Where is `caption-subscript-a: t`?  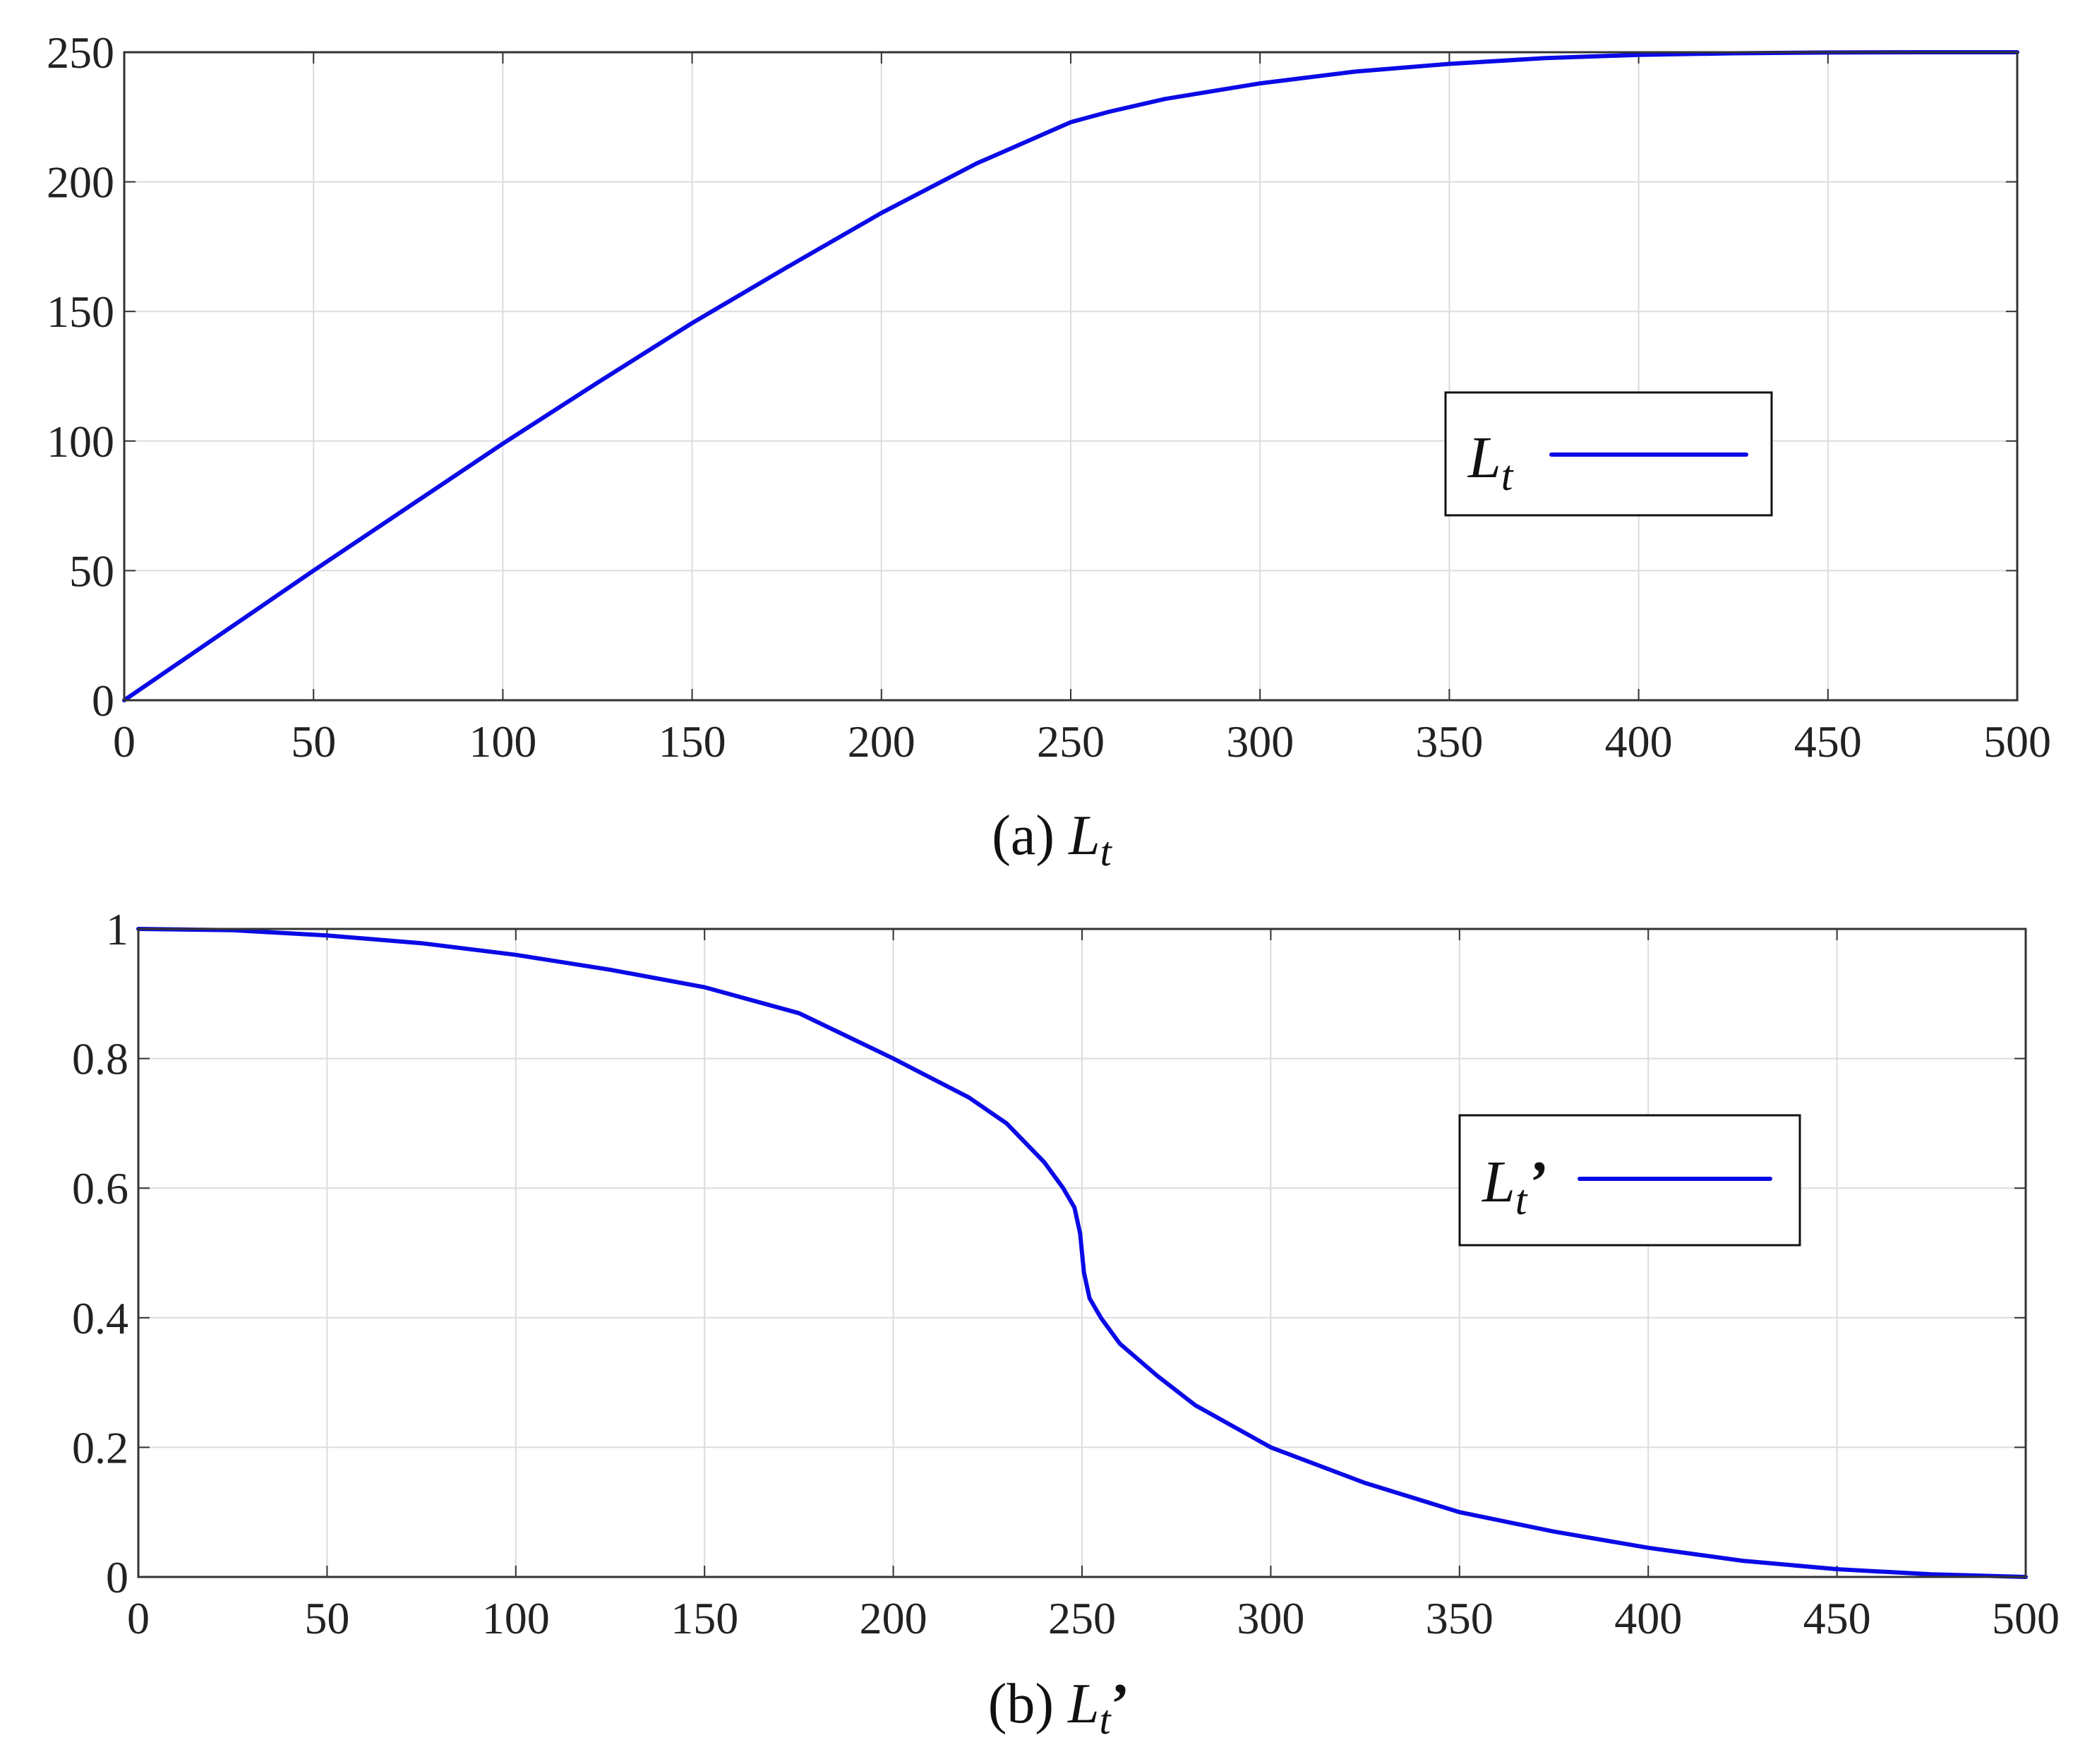 caption-subscript-a: t is located at coordinates (1106, 852).